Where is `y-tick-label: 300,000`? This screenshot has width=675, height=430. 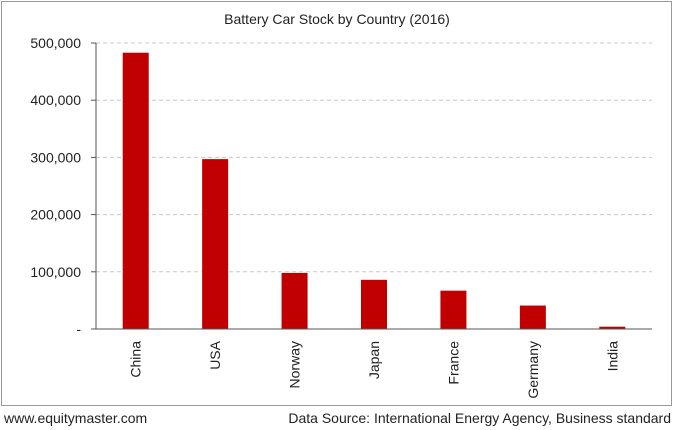
y-tick-label: 300,000 is located at coordinates (55, 157).